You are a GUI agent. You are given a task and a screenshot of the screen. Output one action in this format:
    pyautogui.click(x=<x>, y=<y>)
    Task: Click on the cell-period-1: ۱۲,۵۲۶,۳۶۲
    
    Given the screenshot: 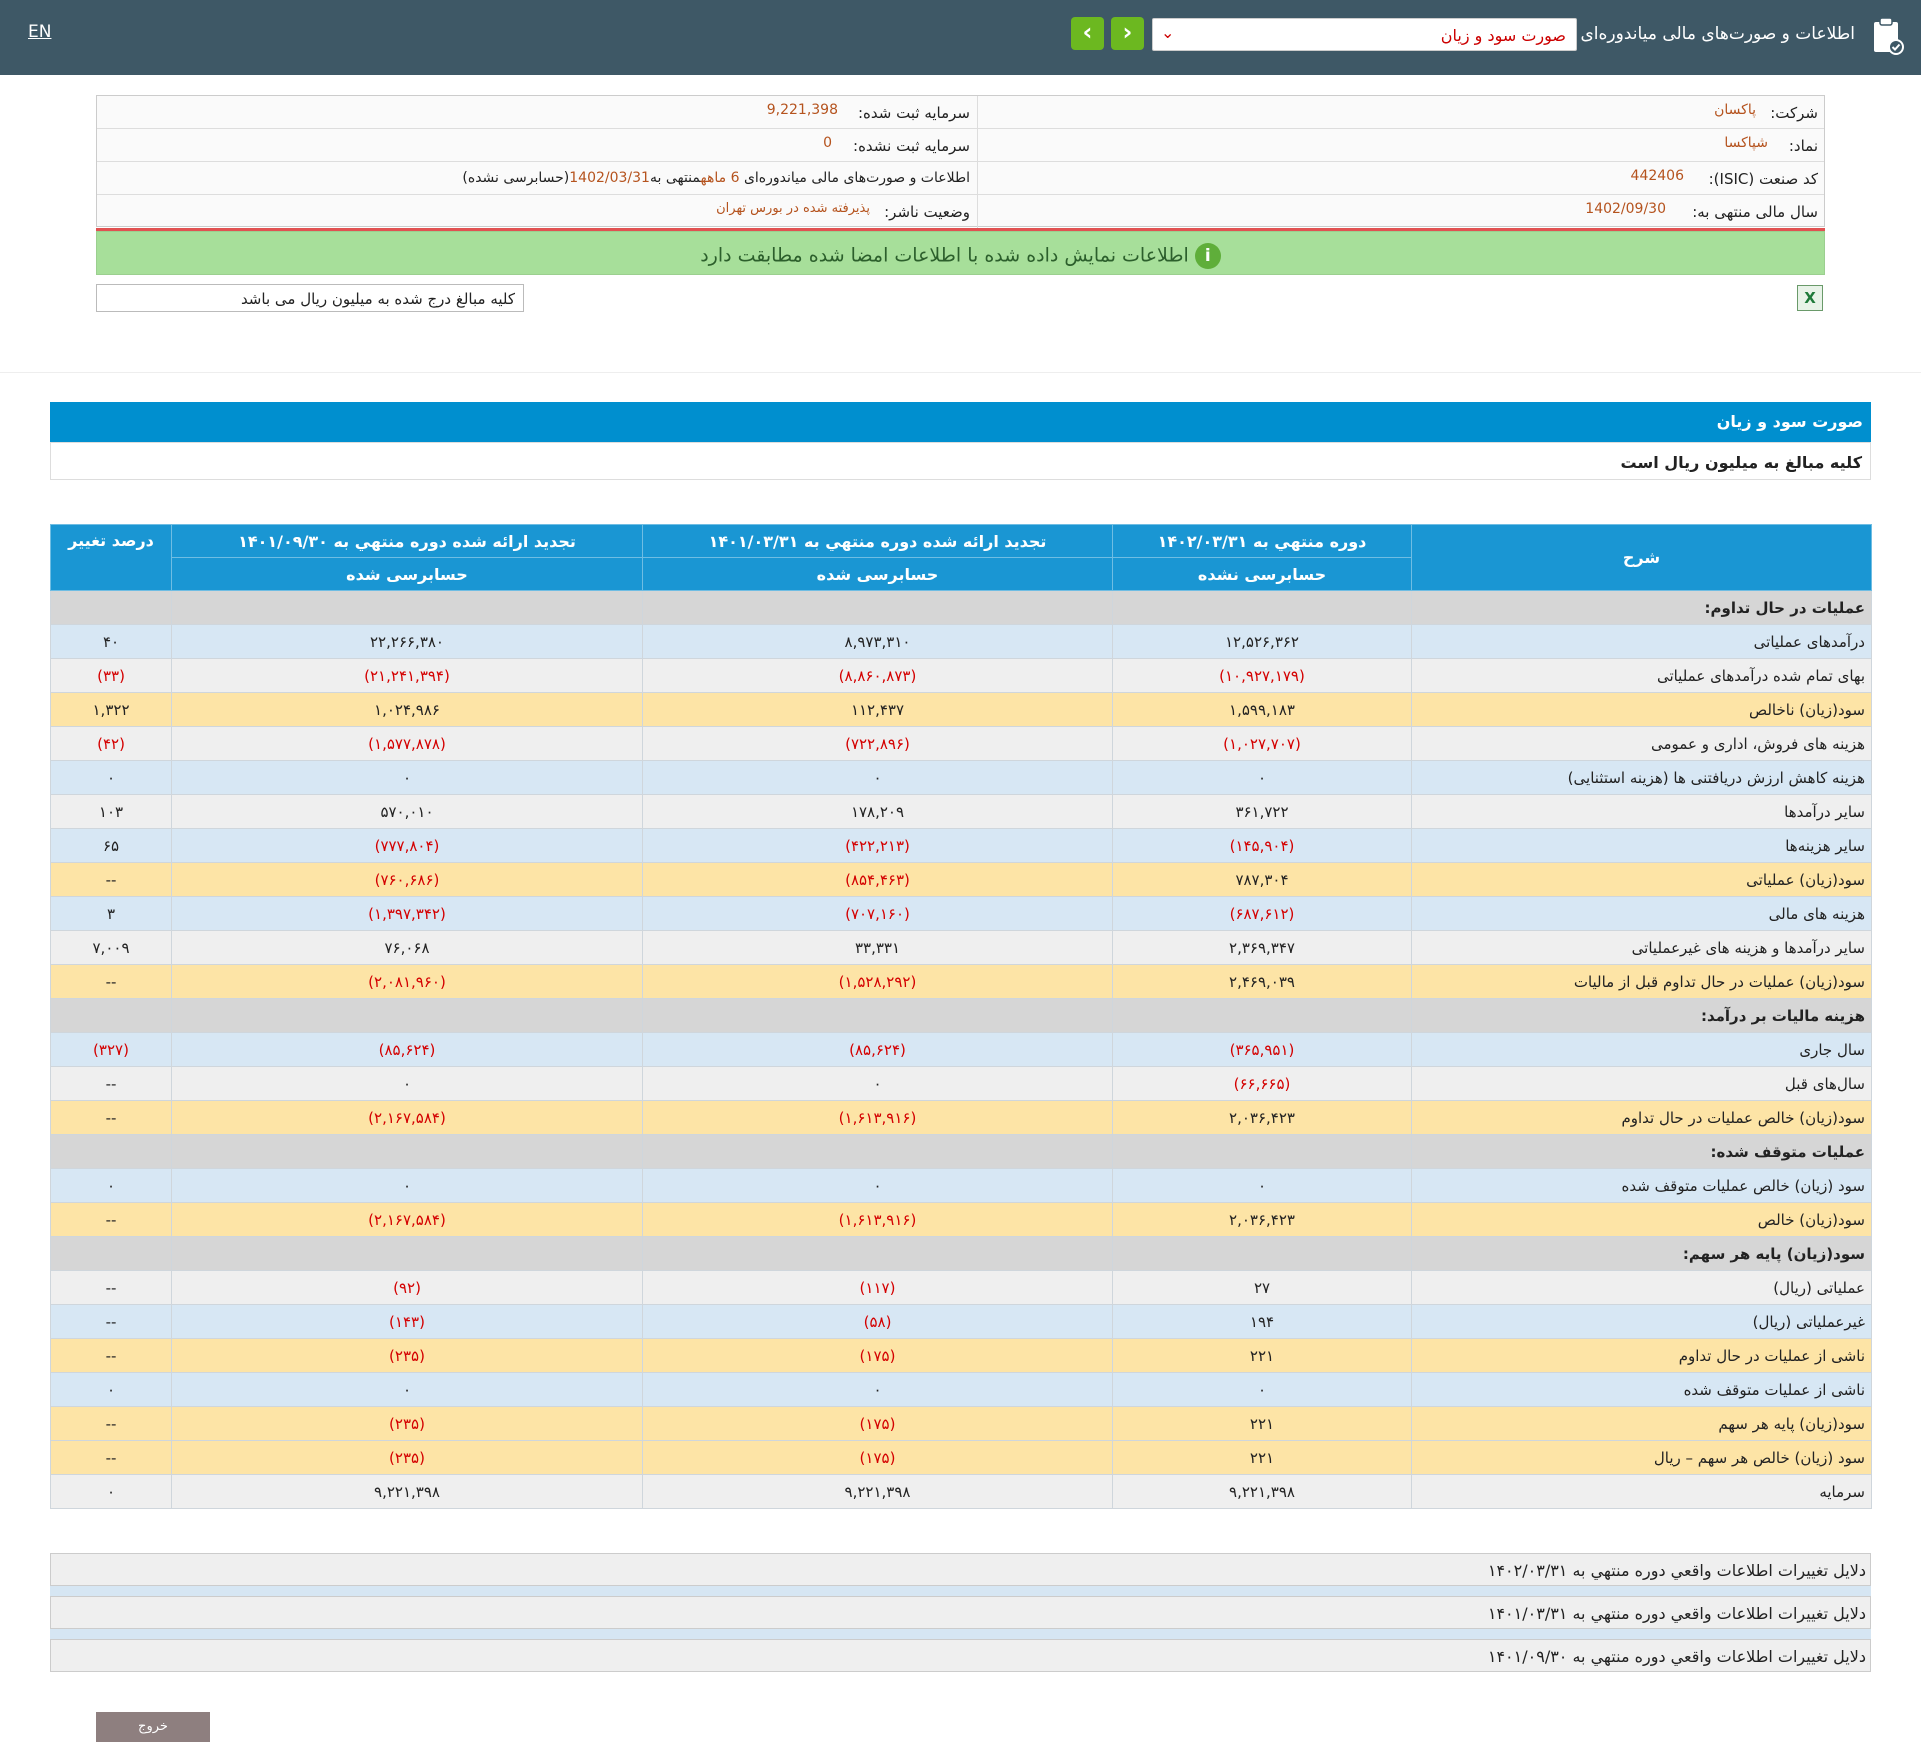 What is the action you would take?
    pyautogui.click(x=1262, y=641)
    